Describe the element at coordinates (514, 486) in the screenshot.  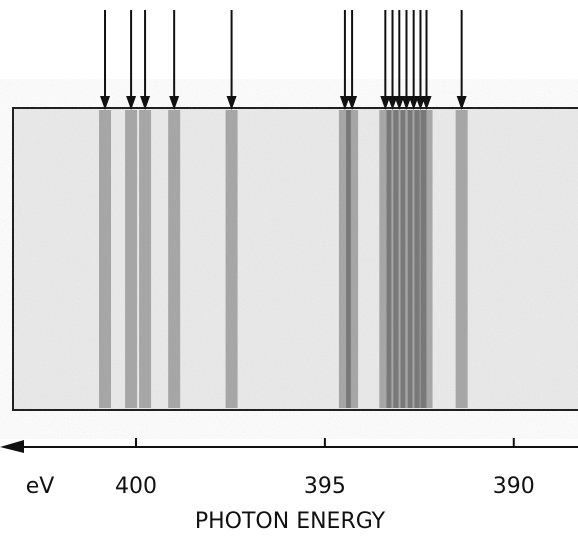
I see `x-tick-label: 390` at that location.